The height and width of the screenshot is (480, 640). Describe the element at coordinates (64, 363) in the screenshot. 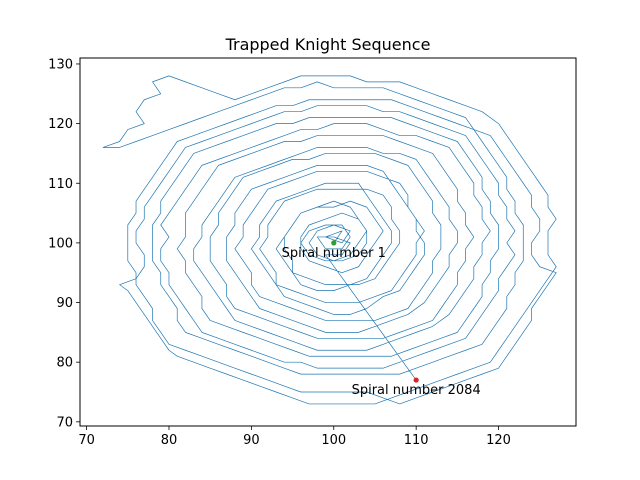

I see `y-tick-label: 80` at that location.